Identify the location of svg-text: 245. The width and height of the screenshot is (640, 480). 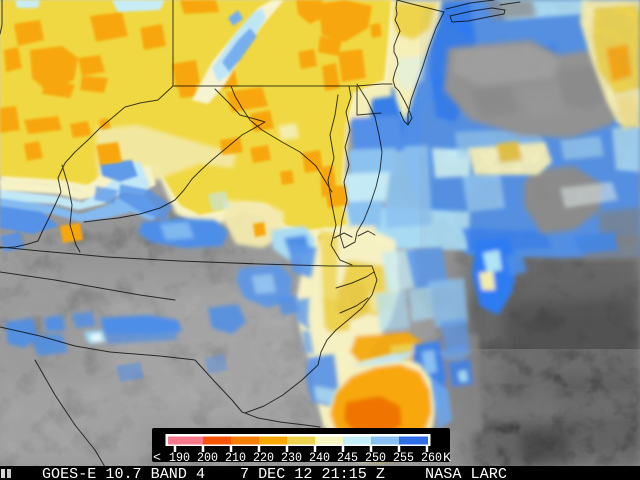
(347, 458).